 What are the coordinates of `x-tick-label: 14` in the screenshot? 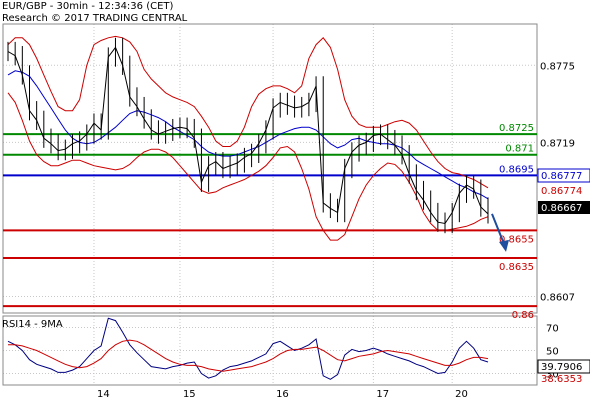 It's located at (103, 394).